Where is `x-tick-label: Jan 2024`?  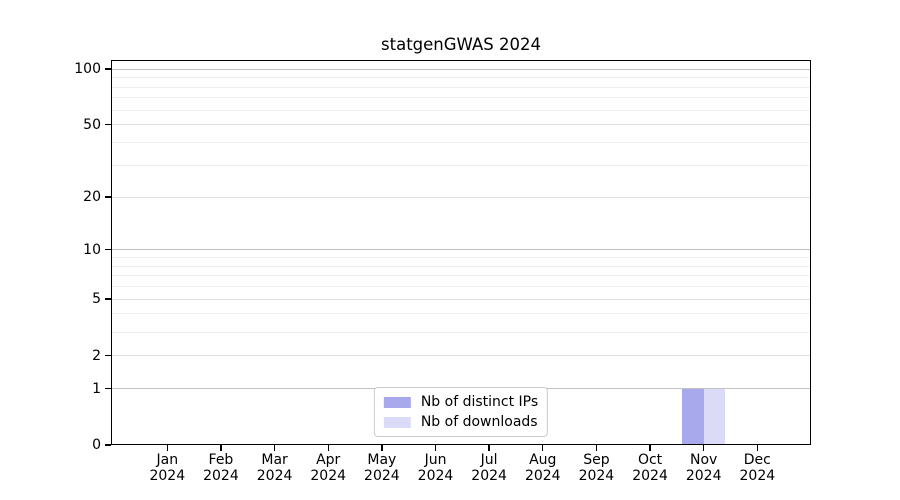
x-tick-label: Jan 2024 is located at coordinates (167, 468).